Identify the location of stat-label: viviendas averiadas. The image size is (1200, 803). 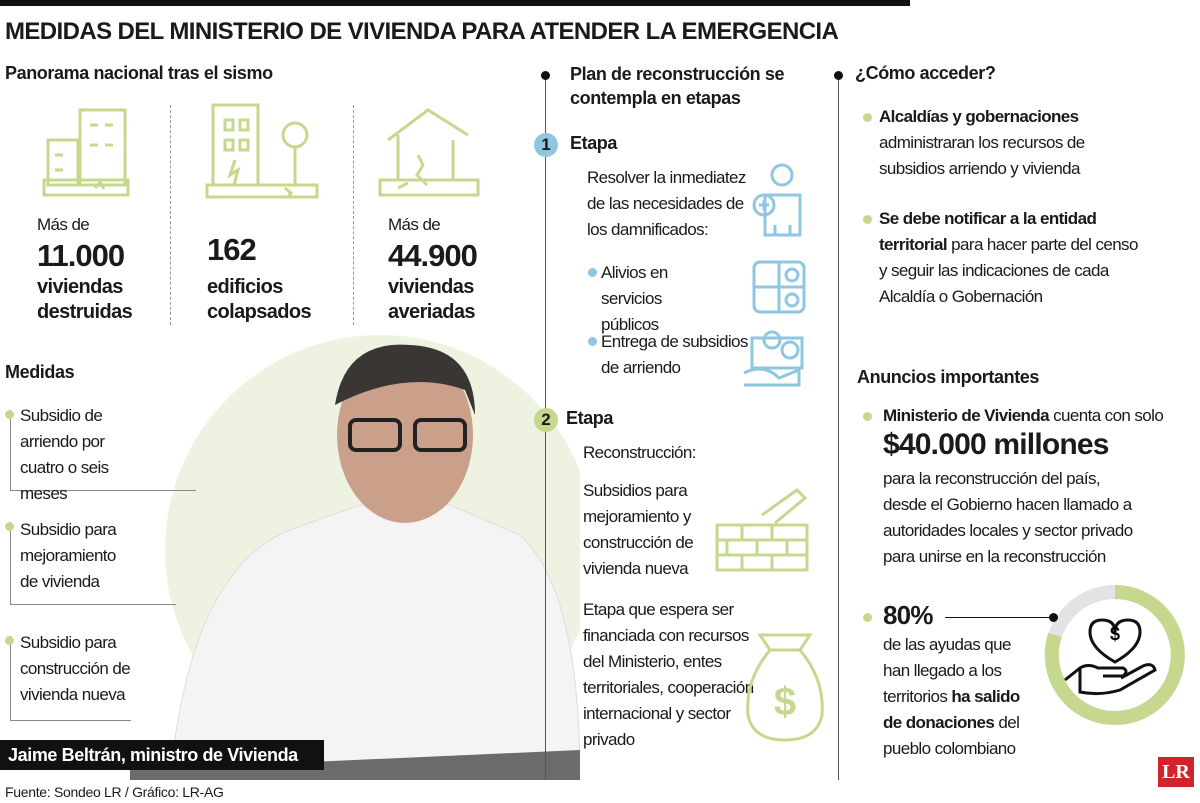
(432, 299).